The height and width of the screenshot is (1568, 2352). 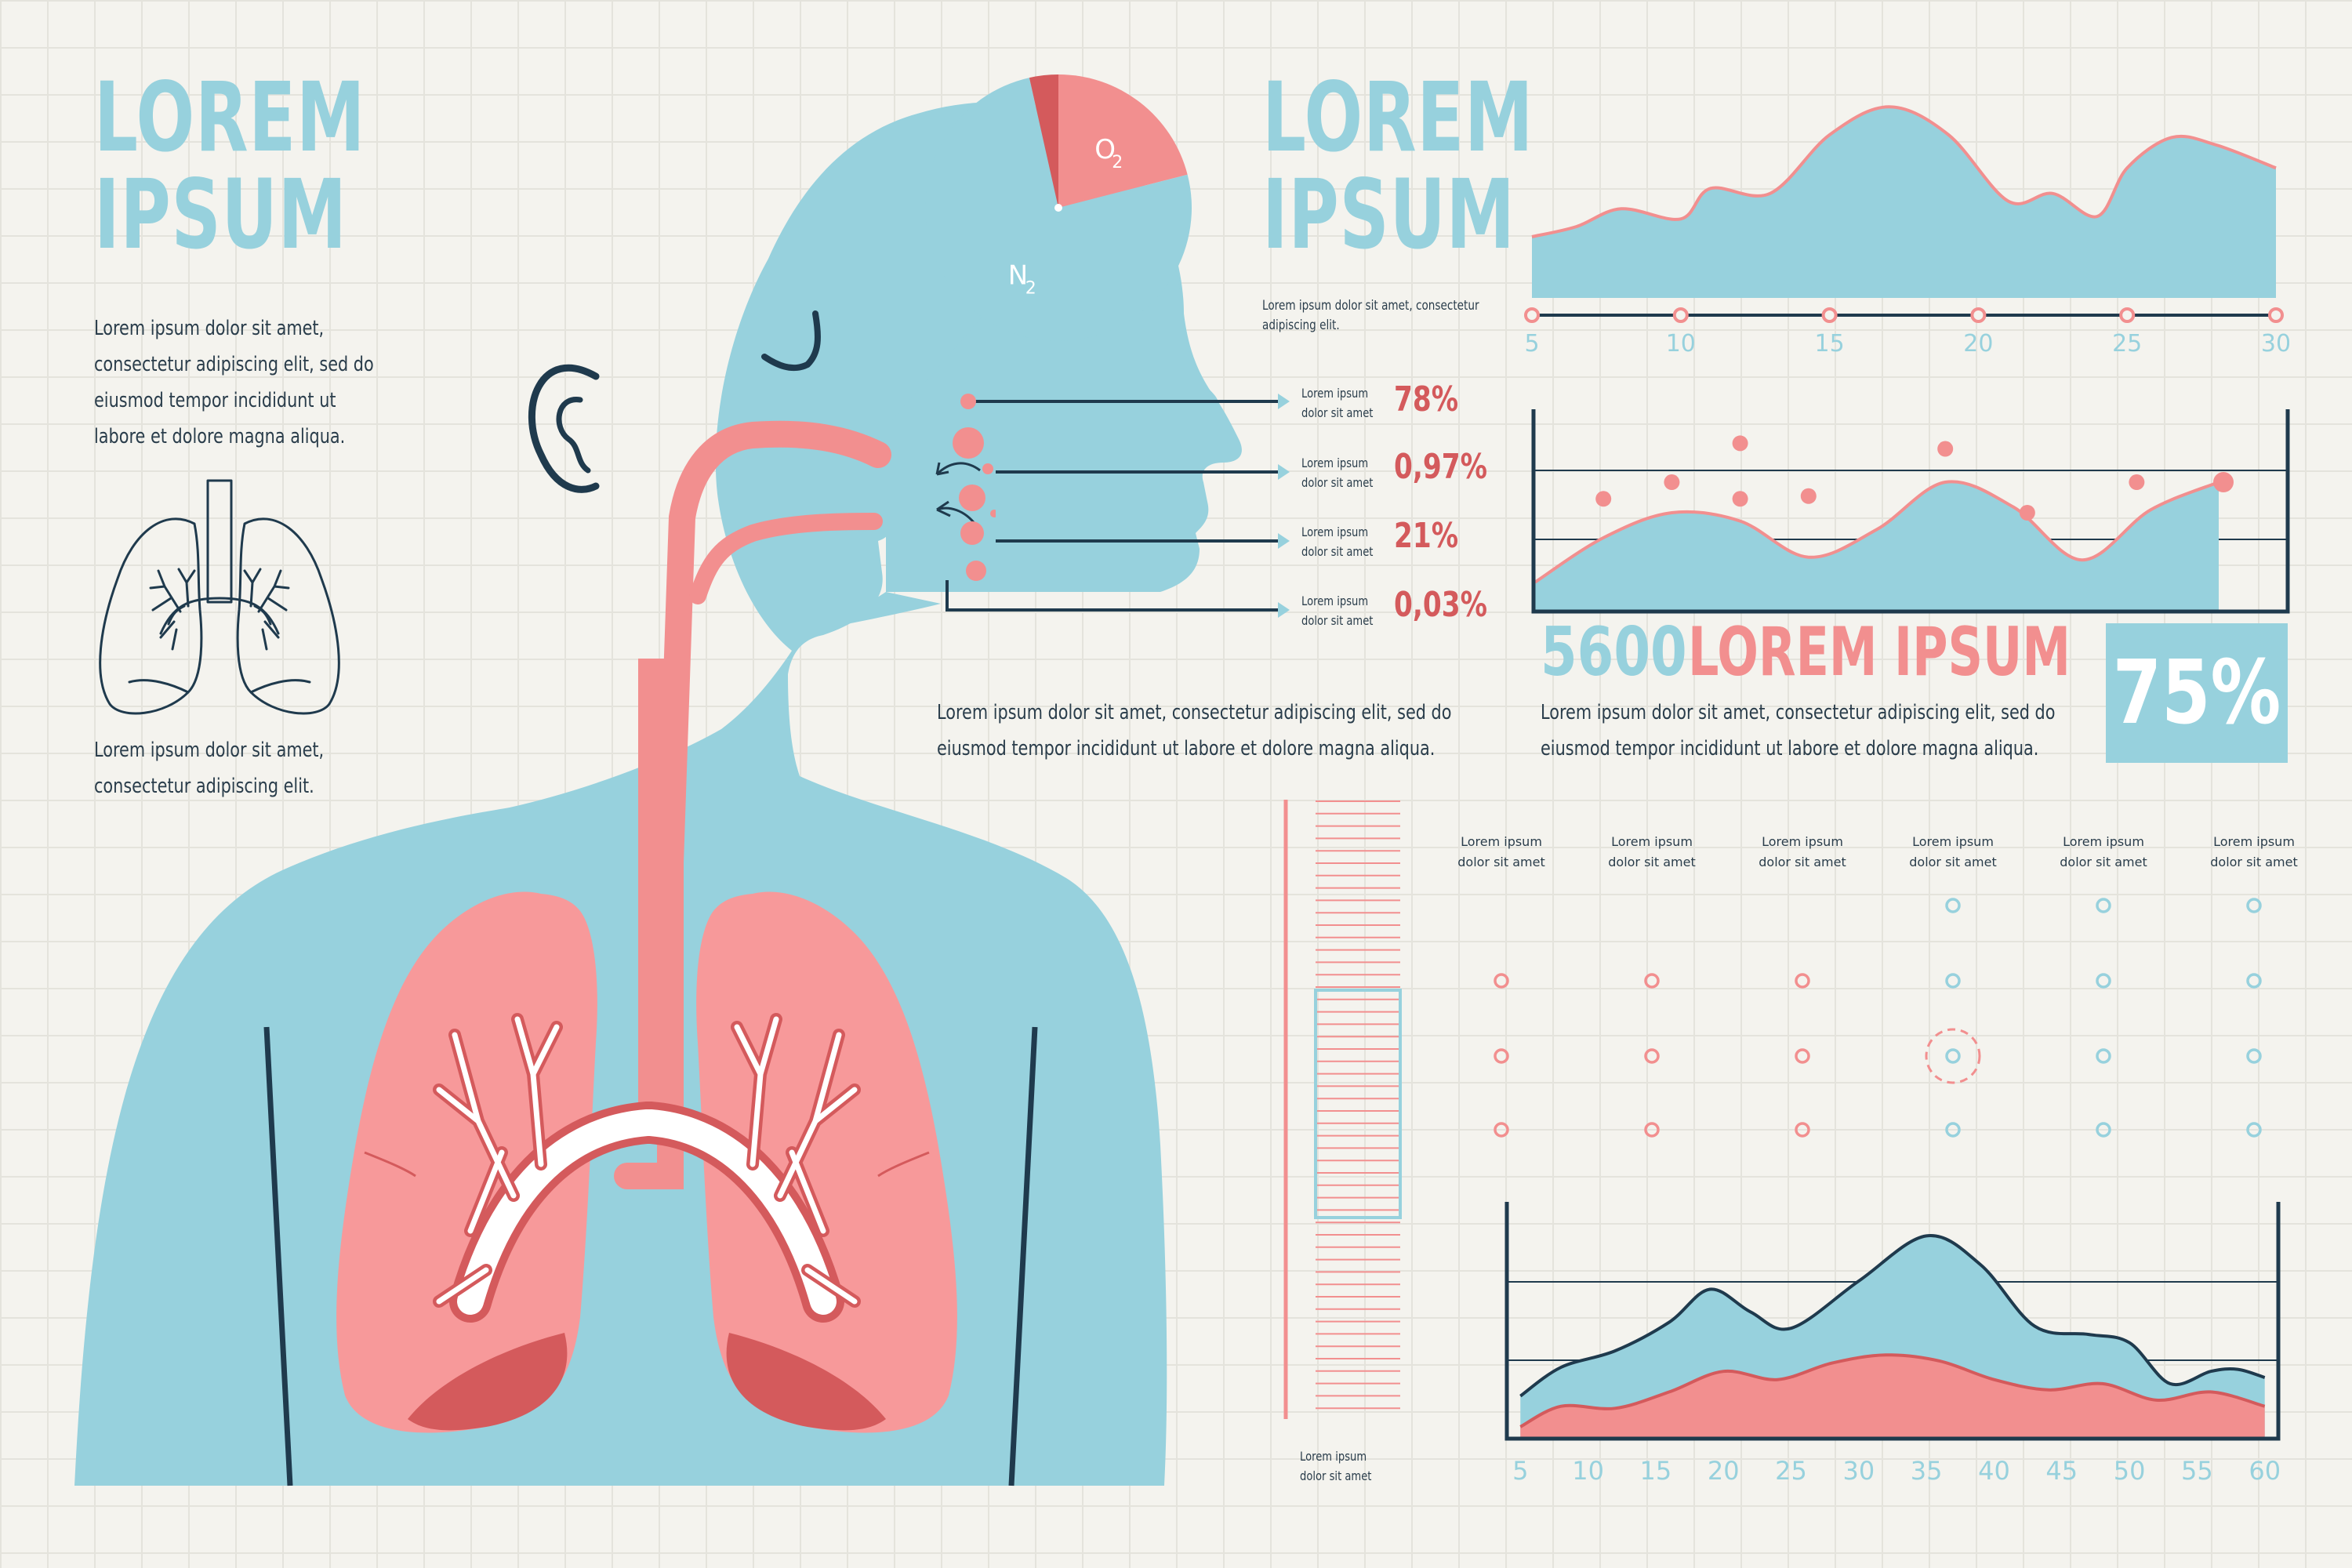 What do you see at coordinates (1994, 1471) in the screenshot?
I see `x-tick-label: 40` at bounding box center [1994, 1471].